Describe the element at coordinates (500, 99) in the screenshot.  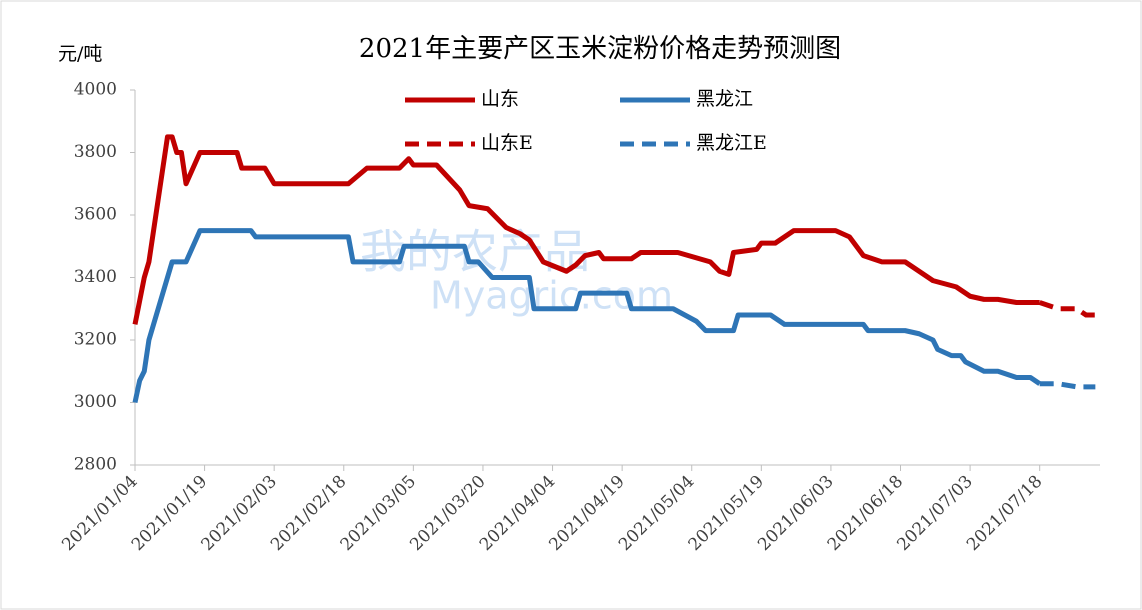
I see `legend-label: 山东` at that location.